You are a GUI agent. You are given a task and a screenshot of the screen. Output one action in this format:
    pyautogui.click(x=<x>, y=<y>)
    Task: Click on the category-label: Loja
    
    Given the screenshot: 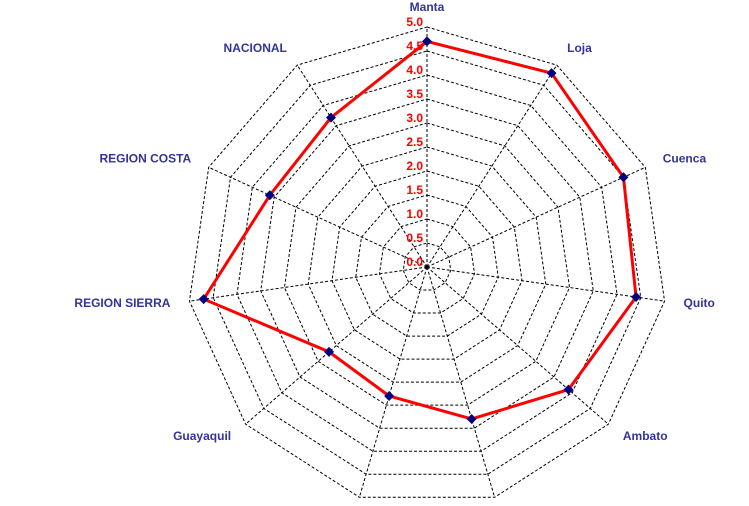 What is the action you would take?
    pyautogui.click(x=579, y=48)
    